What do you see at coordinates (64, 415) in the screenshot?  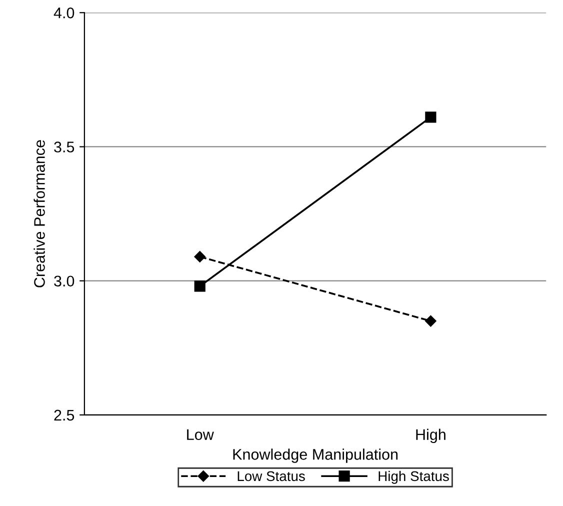 I see `y-tick-label: 2.5` at bounding box center [64, 415].